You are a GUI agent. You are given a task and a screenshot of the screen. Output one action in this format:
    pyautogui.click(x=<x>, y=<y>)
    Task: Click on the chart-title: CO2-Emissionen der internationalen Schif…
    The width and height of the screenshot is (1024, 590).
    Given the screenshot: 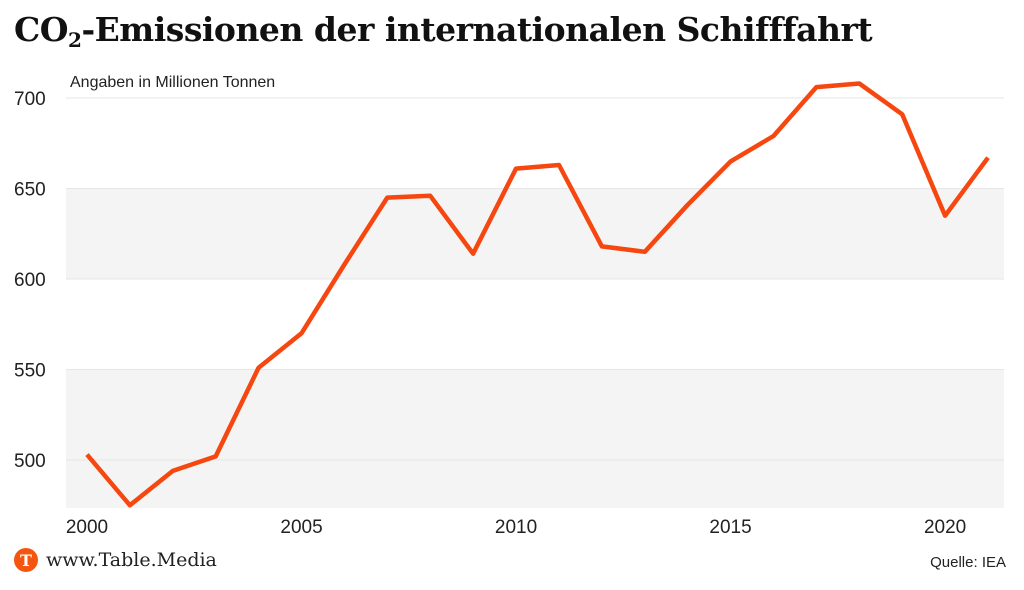 What is the action you would take?
    pyautogui.click(x=443, y=31)
    